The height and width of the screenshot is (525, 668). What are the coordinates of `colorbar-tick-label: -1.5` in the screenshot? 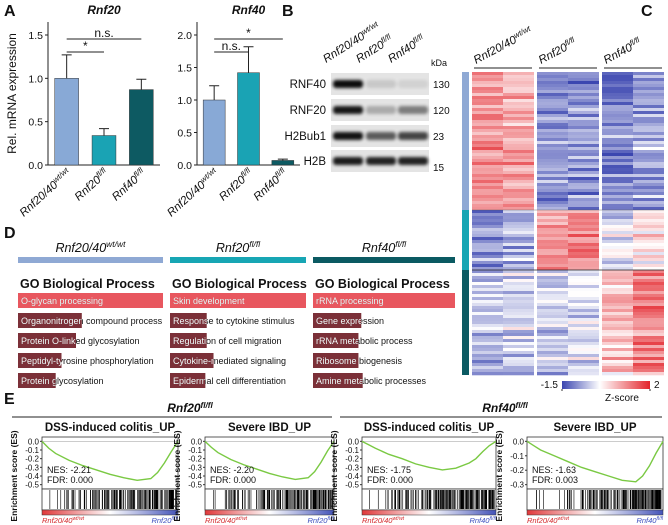 It's located at (550, 385).